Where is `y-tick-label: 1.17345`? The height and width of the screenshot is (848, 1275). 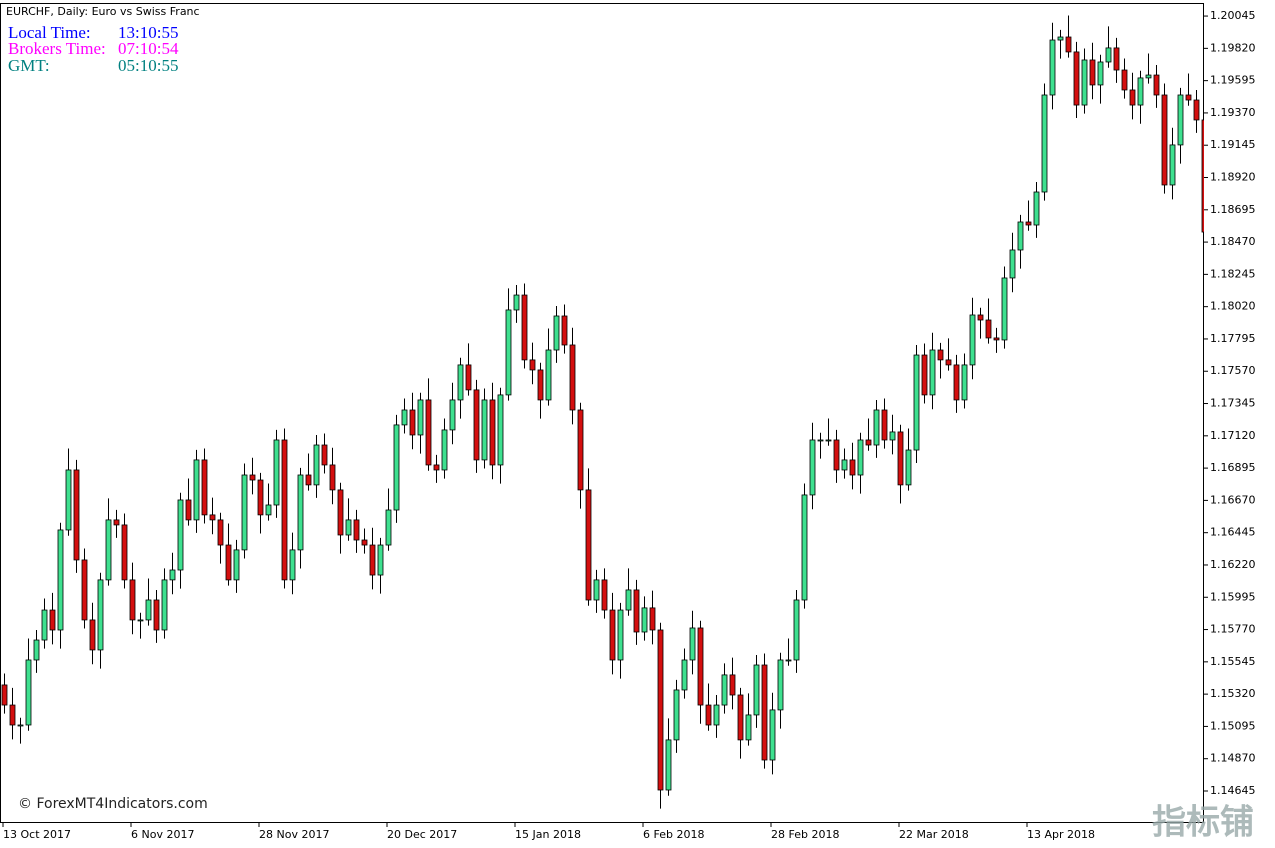 y-tick-label: 1.17345 is located at coordinates (1233, 403).